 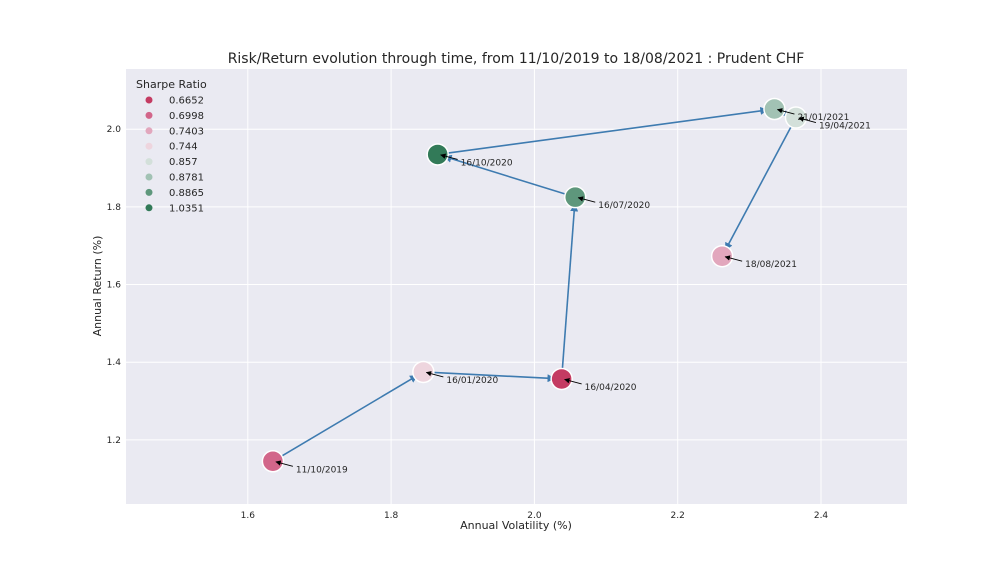 What do you see at coordinates (186, 208) in the screenshot?
I see `legend-entry-label: 1.0351` at bounding box center [186, 208].